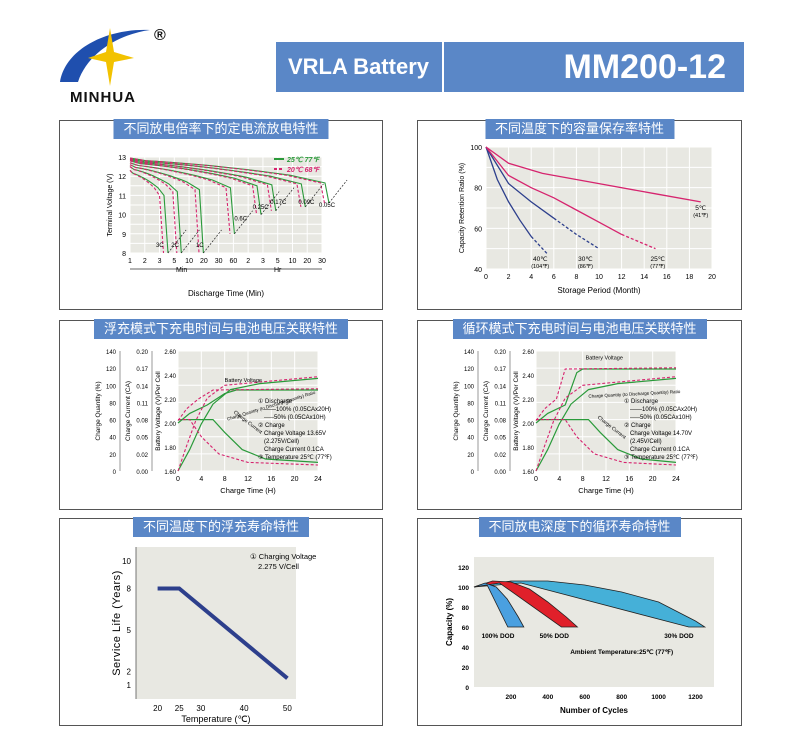  Describe the element at coordinates (462, 208) in the screenshot. I see `y-axis-label: Capacity Retention Ratio (%)` at that location.